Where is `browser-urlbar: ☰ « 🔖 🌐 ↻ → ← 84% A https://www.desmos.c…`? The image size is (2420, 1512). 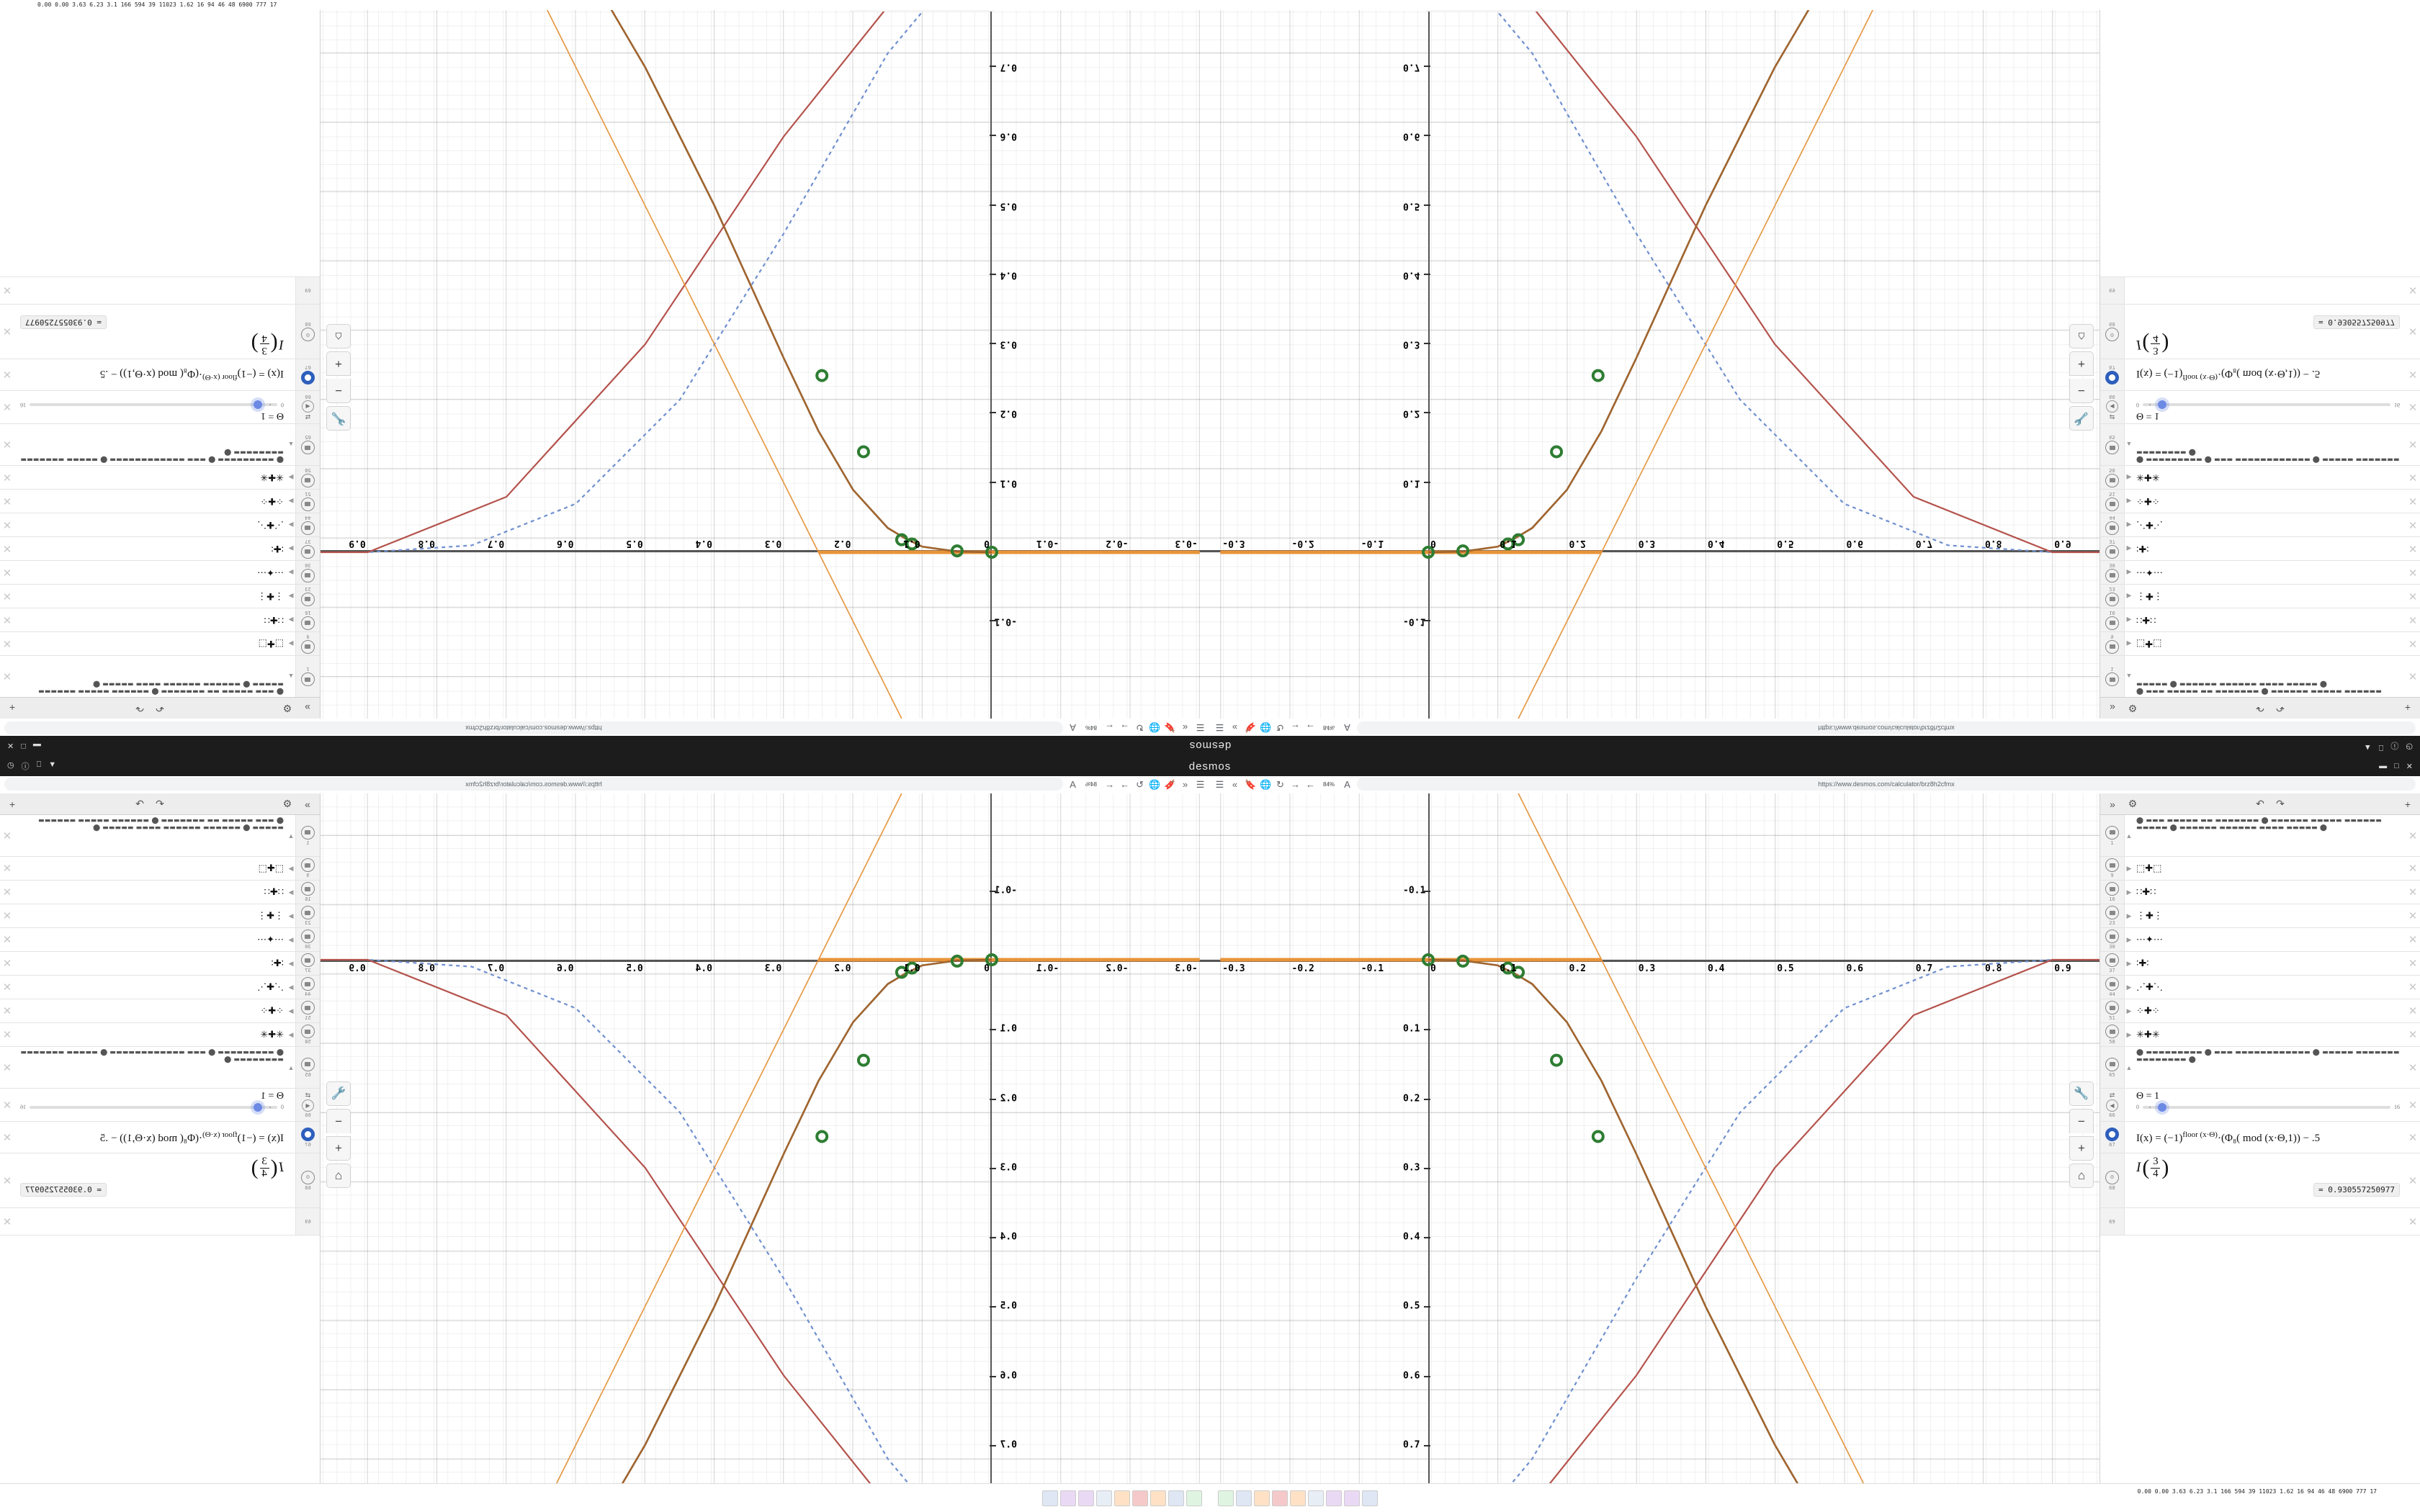 browser-urlbar: ☰ « 🔖 🌐 ↻ → ← 84% A https://www.desmos.c… is located at coordinates (1815, 728).